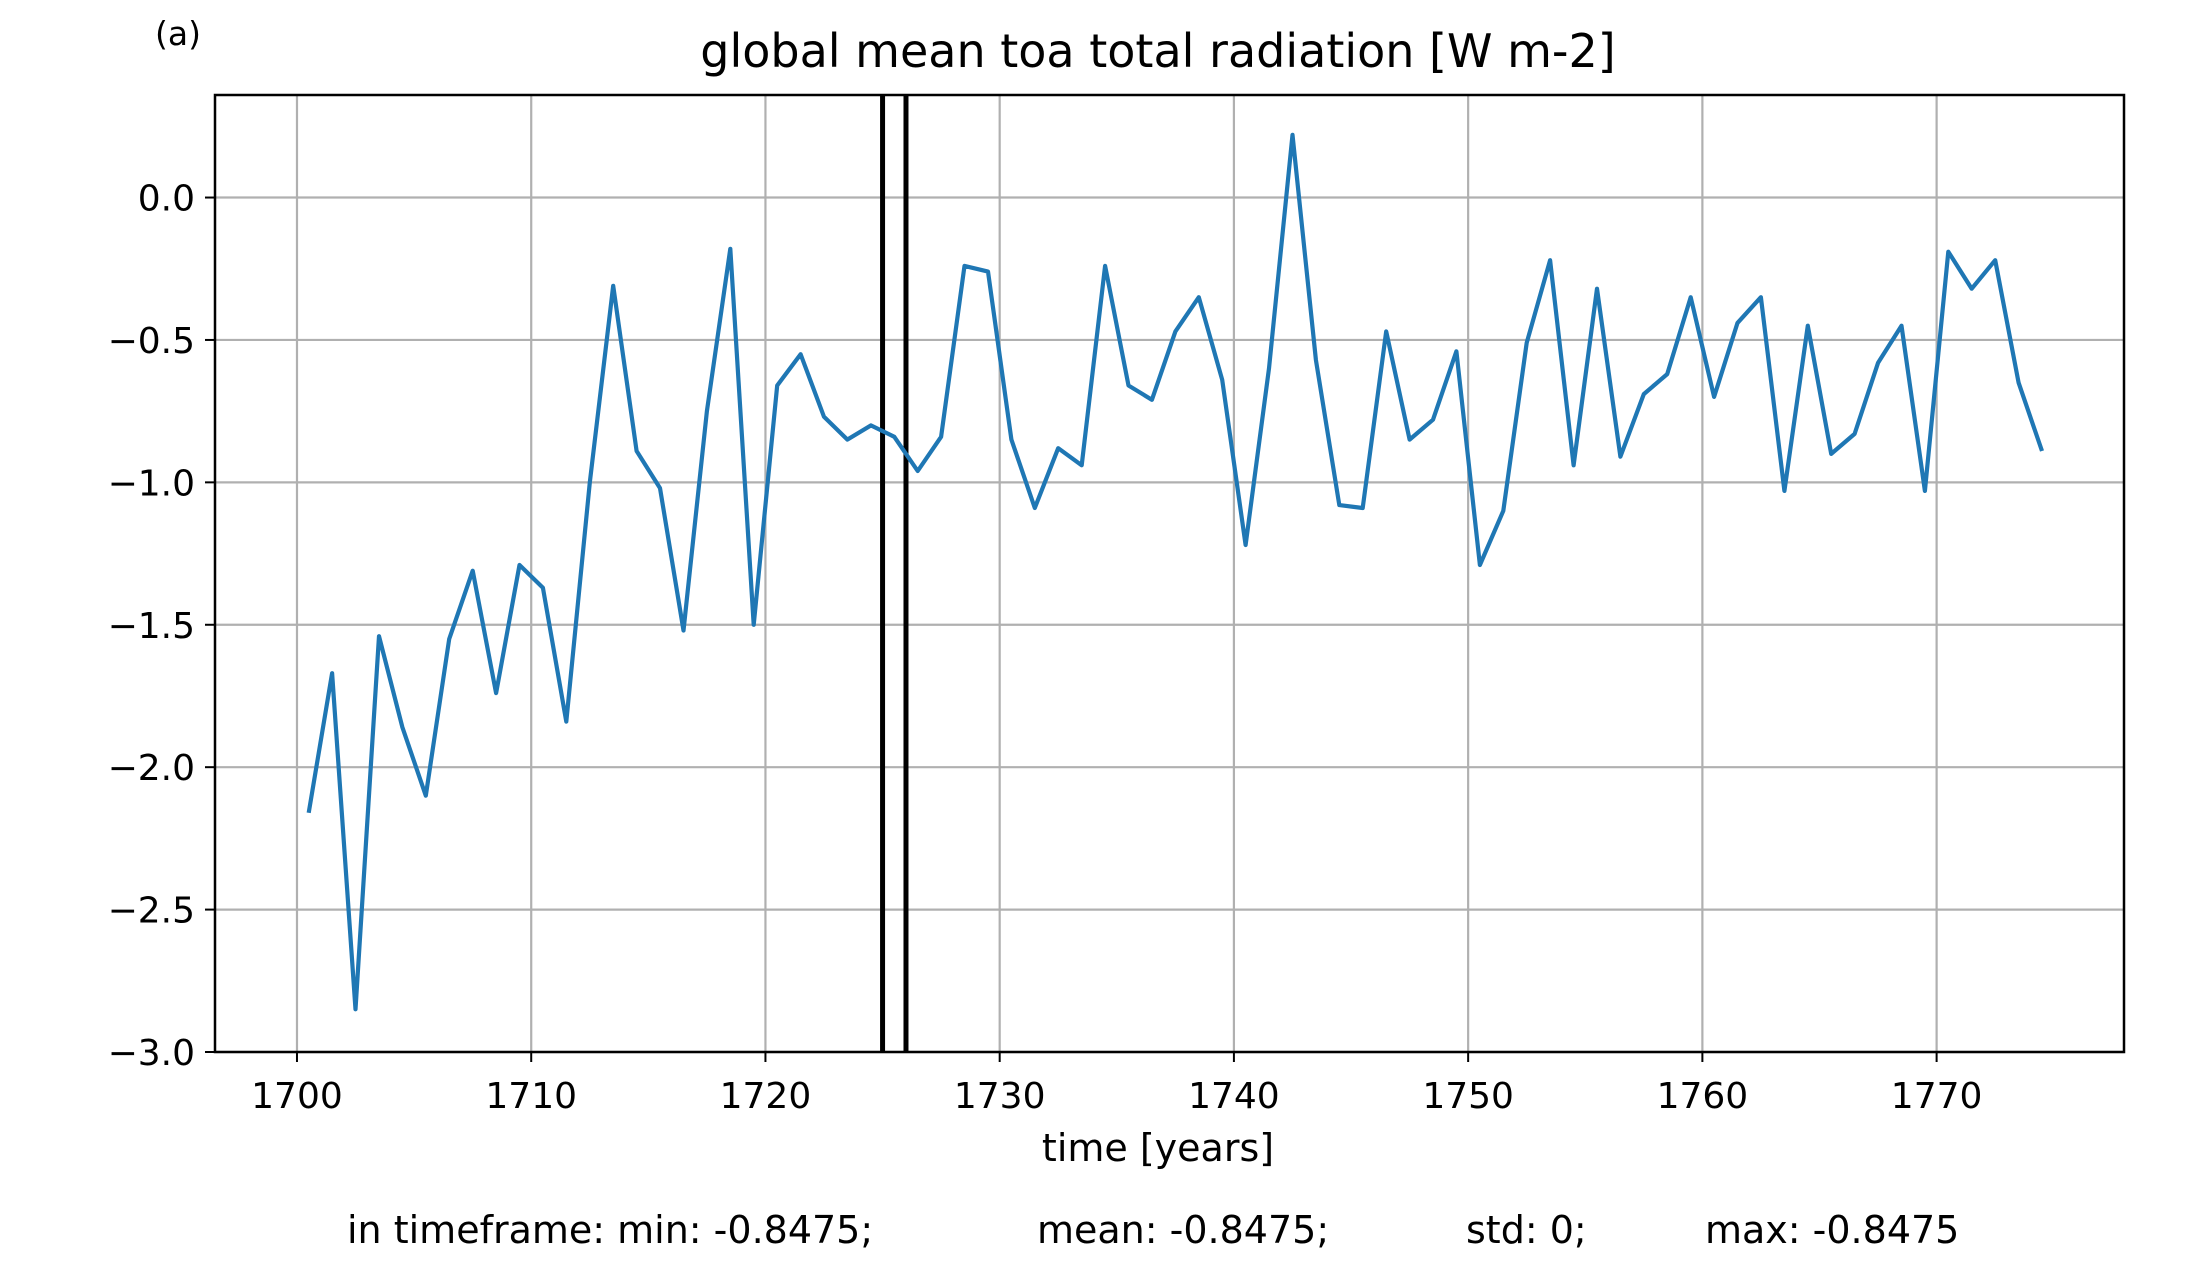  I want to click on y-tick-label: −1.5, so click(151, 626).